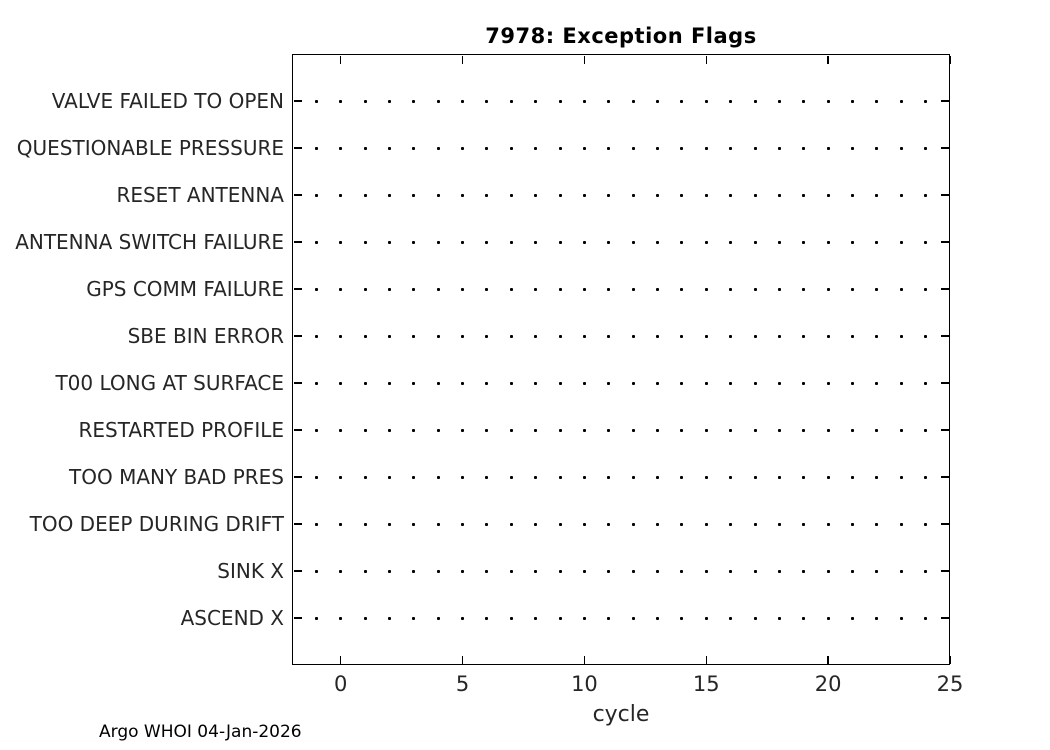 The width and height of the screenshot is (1050, 750). I want to click on y-tick-label: SBE BIN ERROR, so click(205, 336).